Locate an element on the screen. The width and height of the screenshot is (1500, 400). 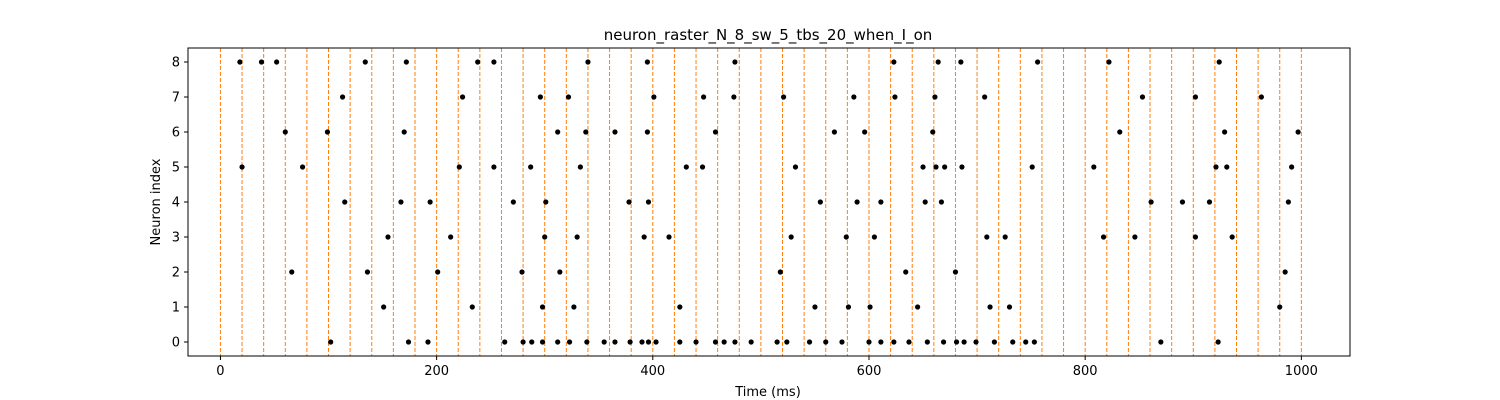
y-tick-label: 2 is located at coordinates (176, 273).